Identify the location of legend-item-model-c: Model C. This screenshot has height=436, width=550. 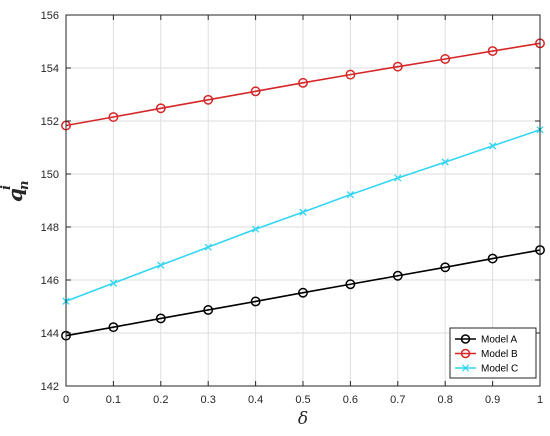
(486, 369).